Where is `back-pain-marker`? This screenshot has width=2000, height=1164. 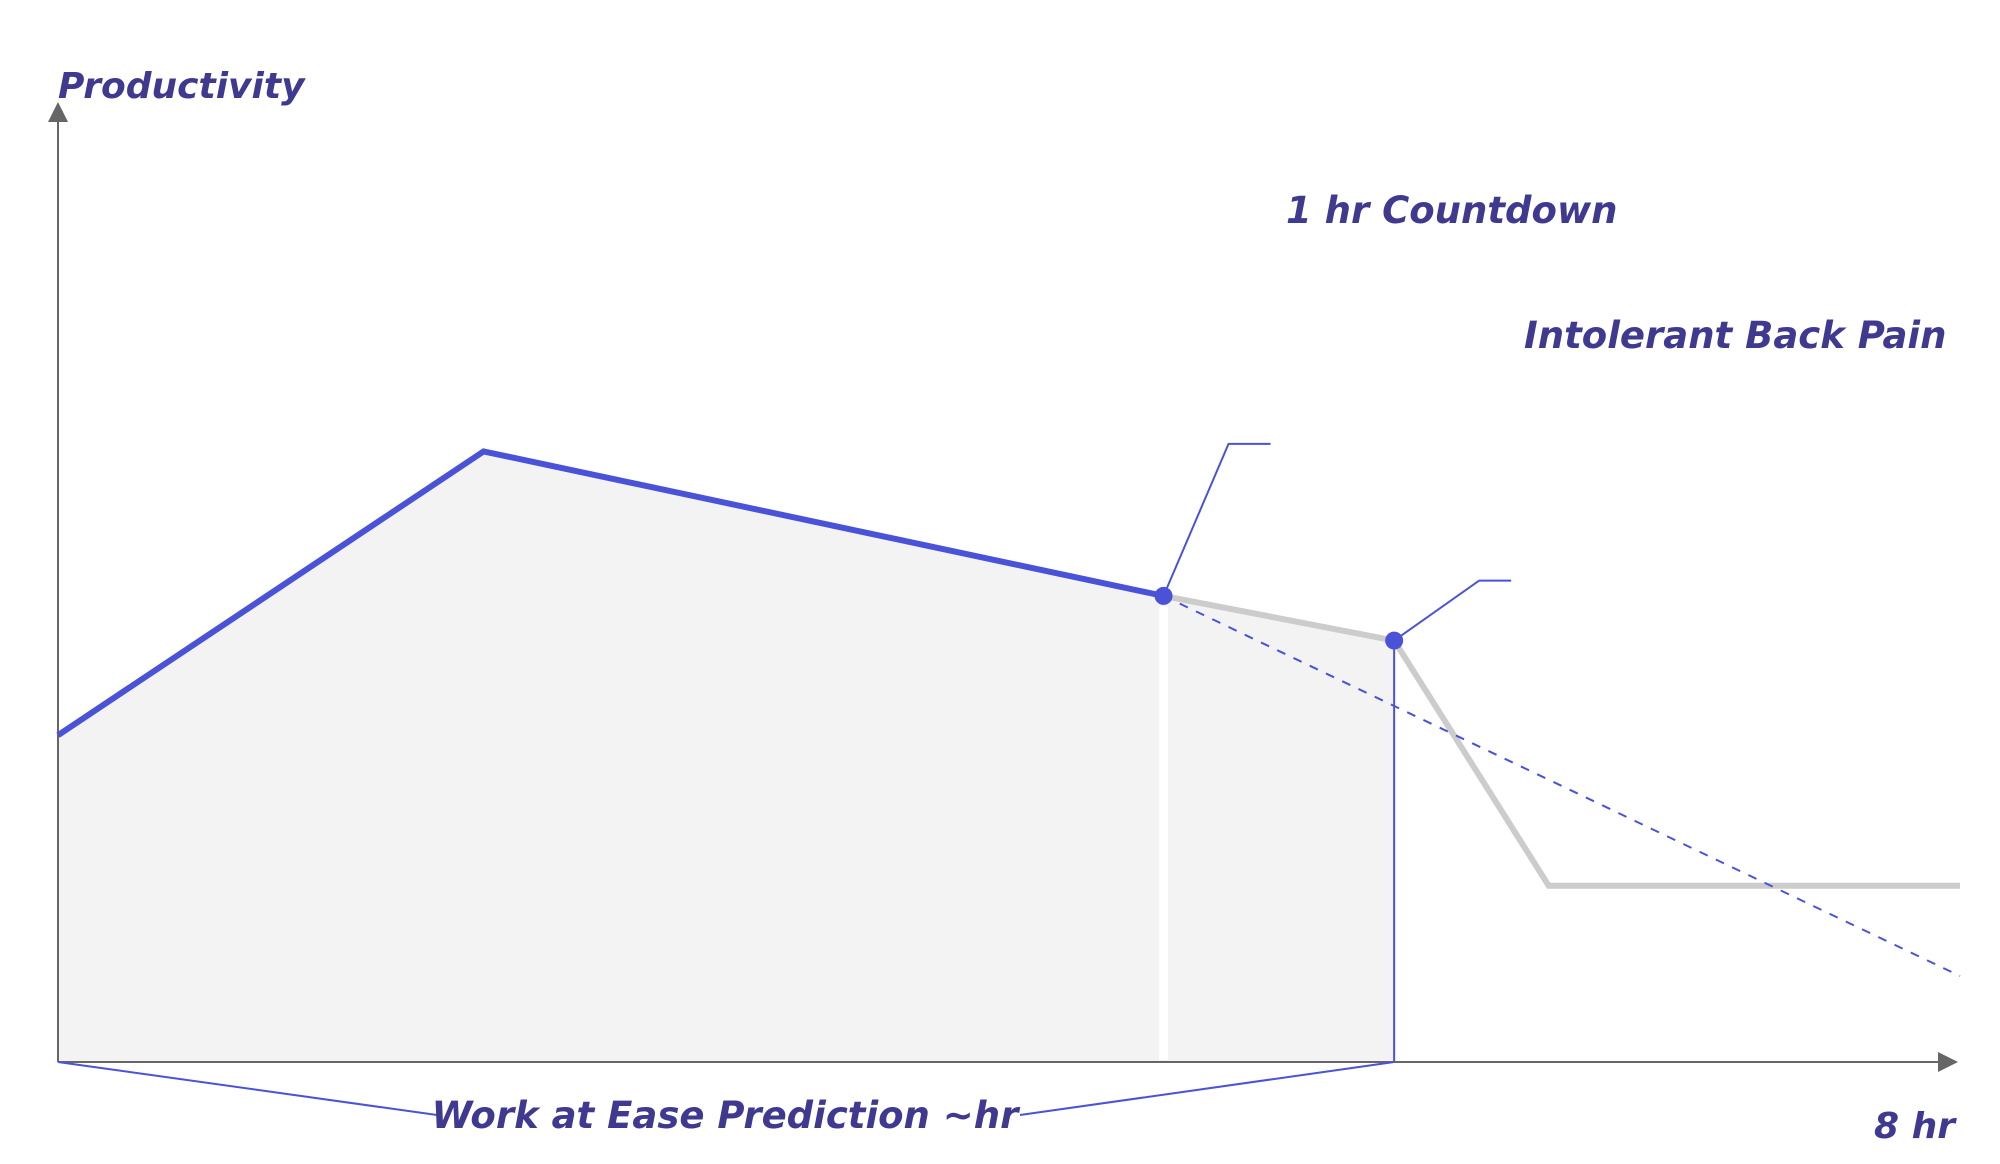 back-pain-marker is located at coordinates (1394, 640).